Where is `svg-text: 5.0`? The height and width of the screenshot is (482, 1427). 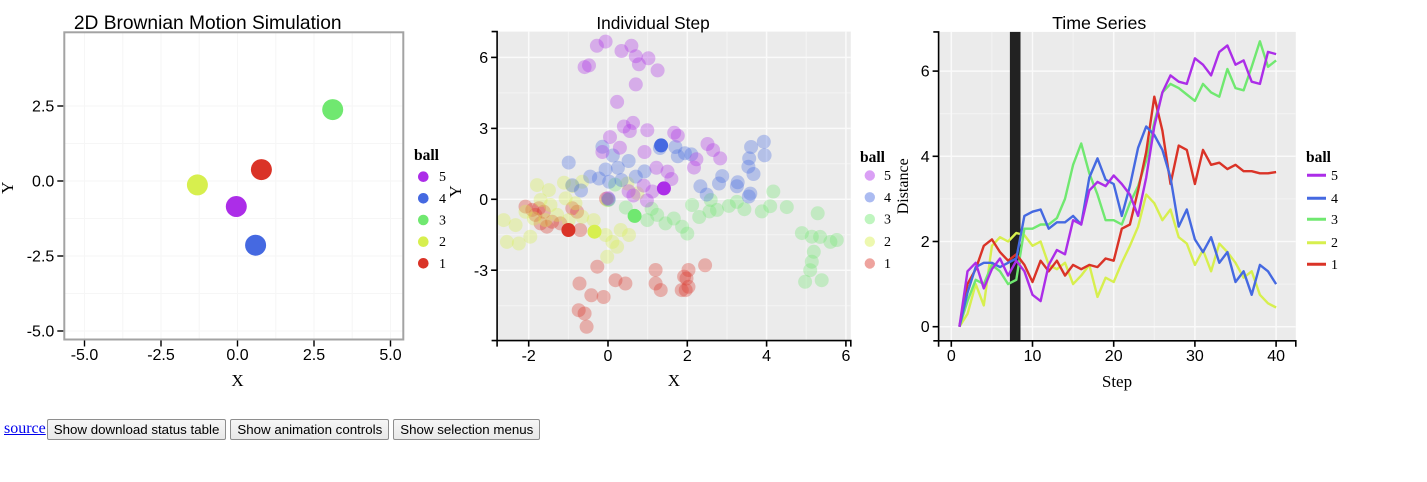
svg-text: 5.0 is located at coordinates (390, 355).